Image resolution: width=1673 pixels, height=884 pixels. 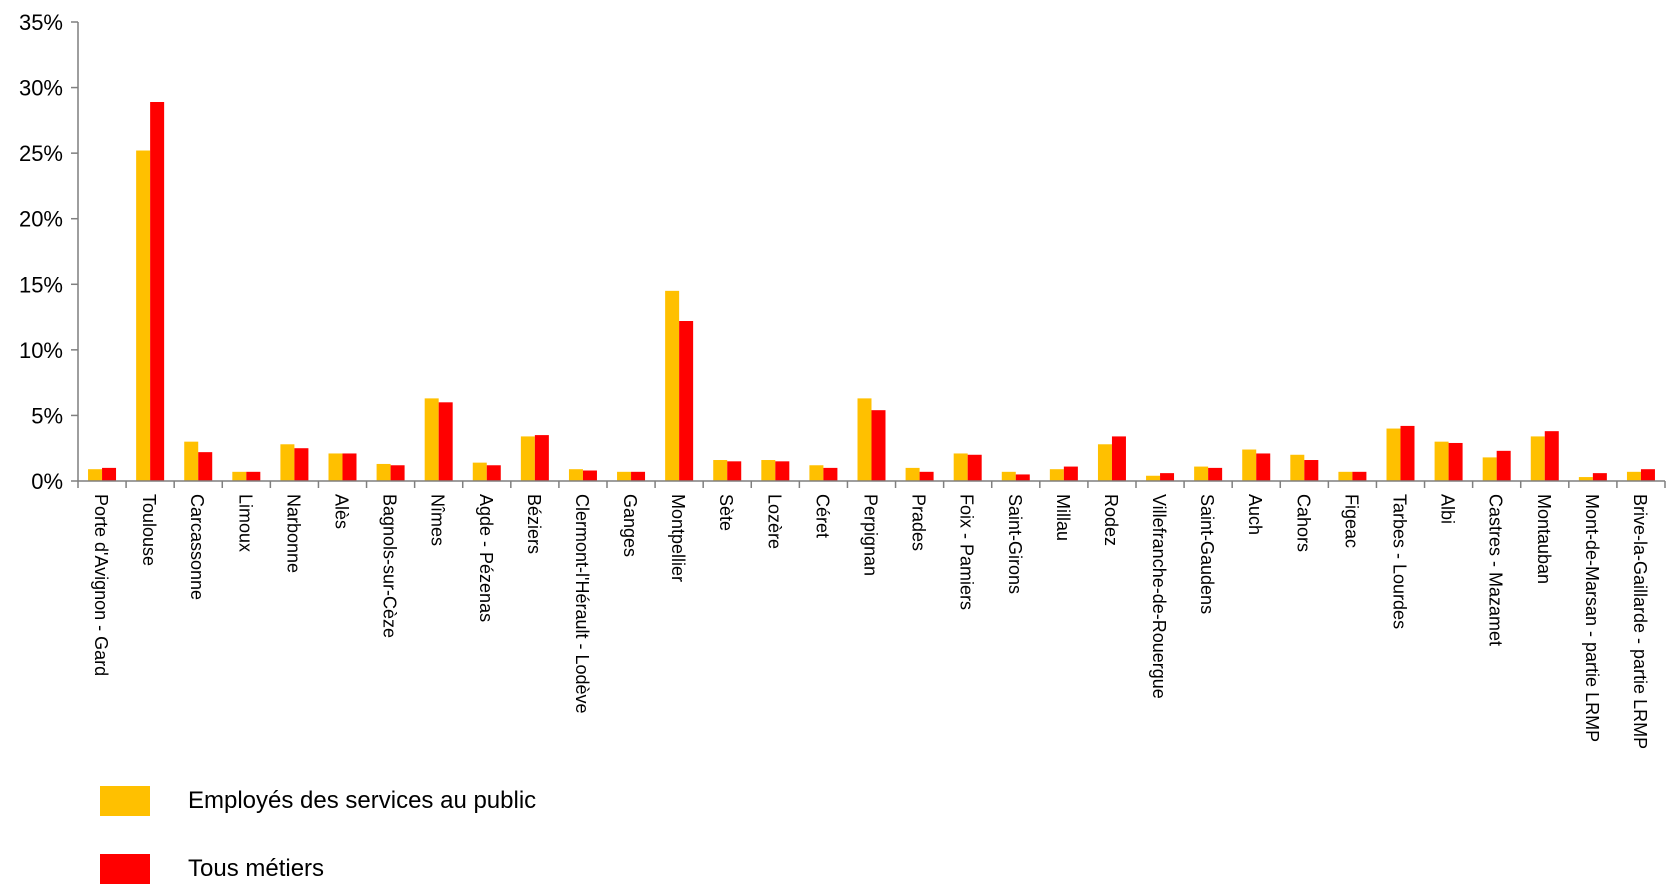 I want to click on x-tick-label: Lozère, so click(x=774, y=521).